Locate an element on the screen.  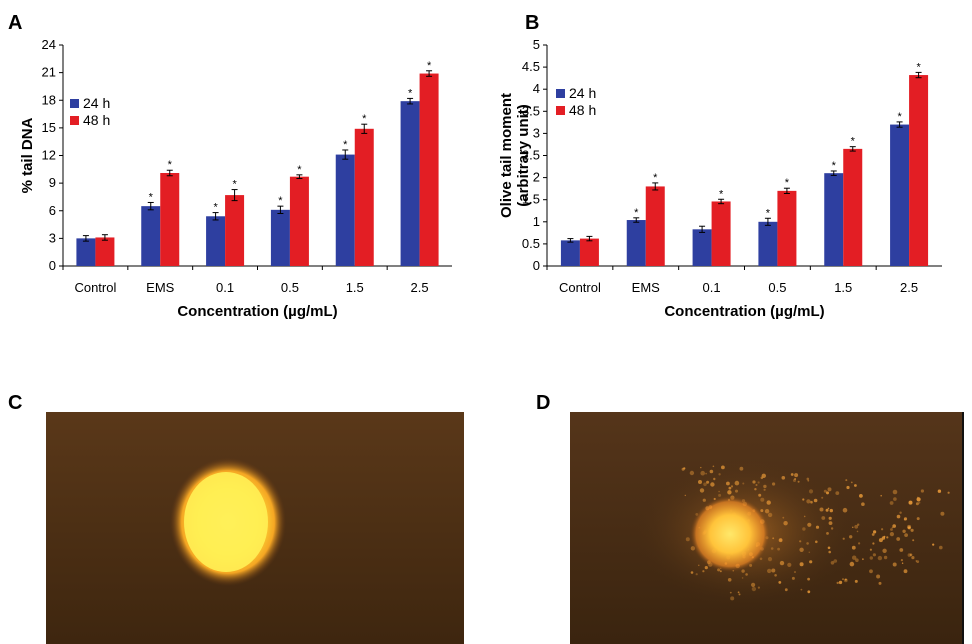
y-axis-title: (arbitrary unit) is located at coordinates (523, 155).